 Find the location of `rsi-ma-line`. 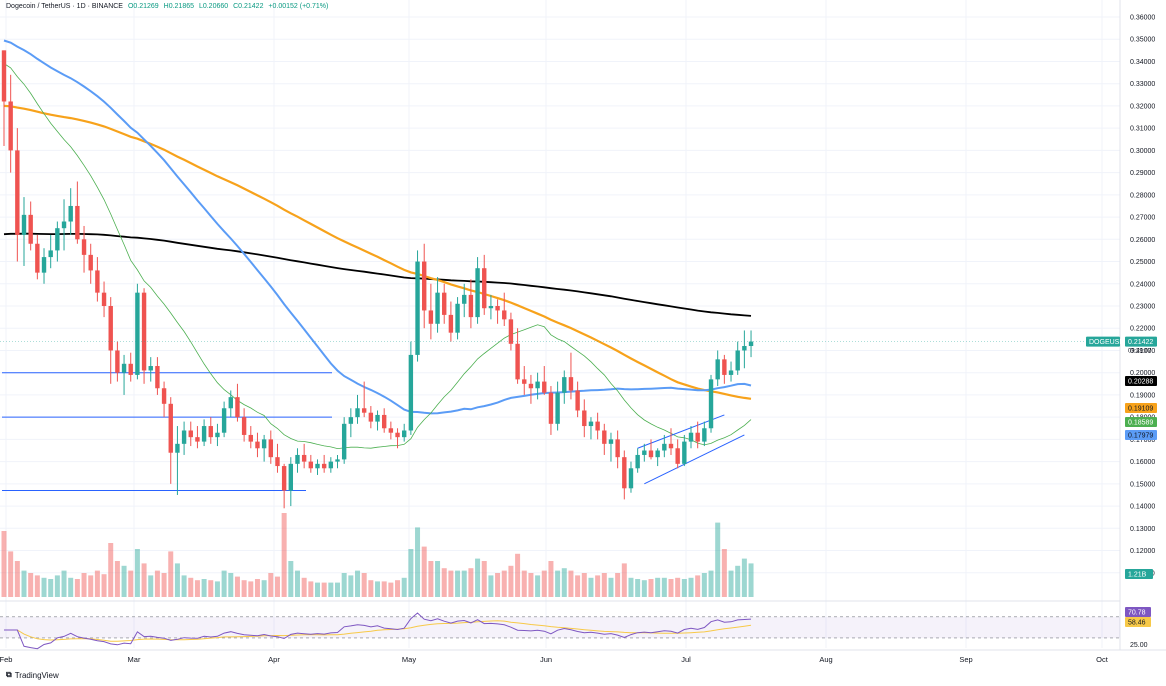

rsi-ma-line is located at coordinates (378, 631).